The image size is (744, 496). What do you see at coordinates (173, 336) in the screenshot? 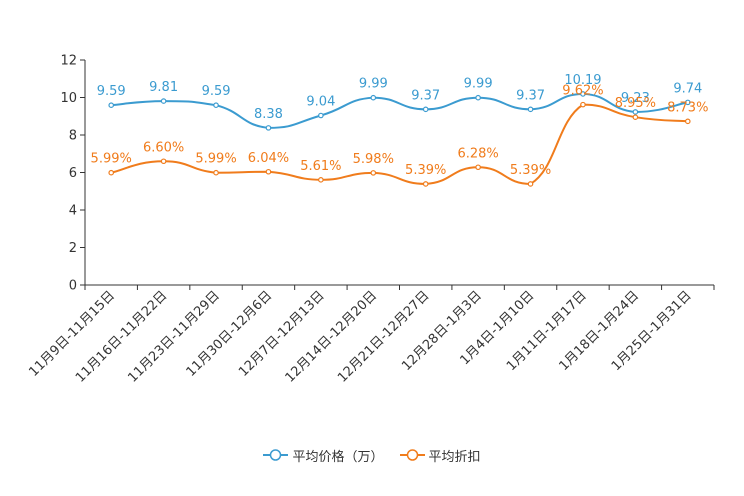
I see `x-tick-label: 11月23日-11月29日` at bounding box center [173, 336].